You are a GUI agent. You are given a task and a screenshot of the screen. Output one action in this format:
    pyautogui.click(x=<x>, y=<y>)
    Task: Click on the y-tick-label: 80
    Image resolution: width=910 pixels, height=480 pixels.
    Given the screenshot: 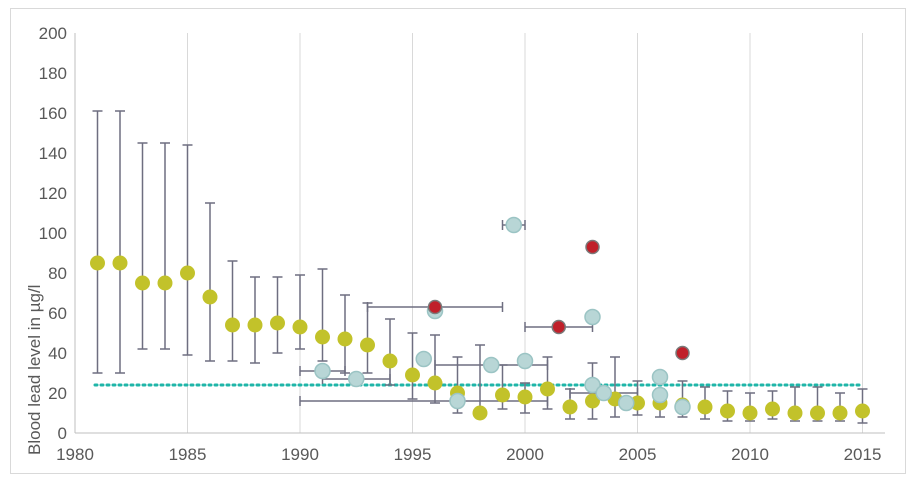 What is the action you would take?
    pyautogui.click(x=57, y=273)
    